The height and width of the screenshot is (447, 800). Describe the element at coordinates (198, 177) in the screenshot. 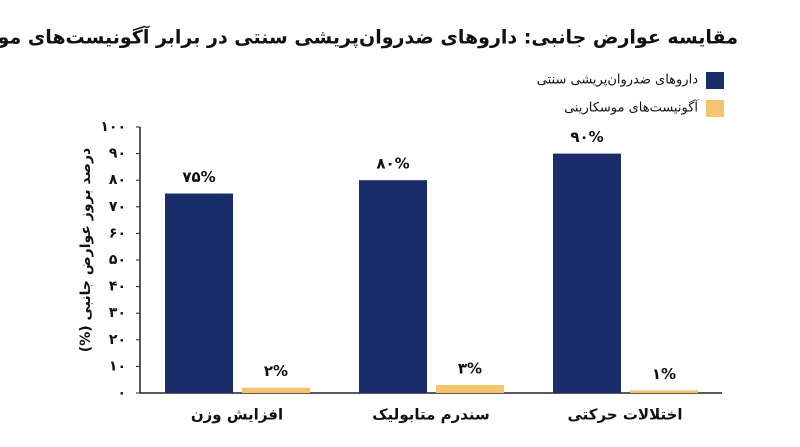

I see `value-label: ۷۵%` at that location.